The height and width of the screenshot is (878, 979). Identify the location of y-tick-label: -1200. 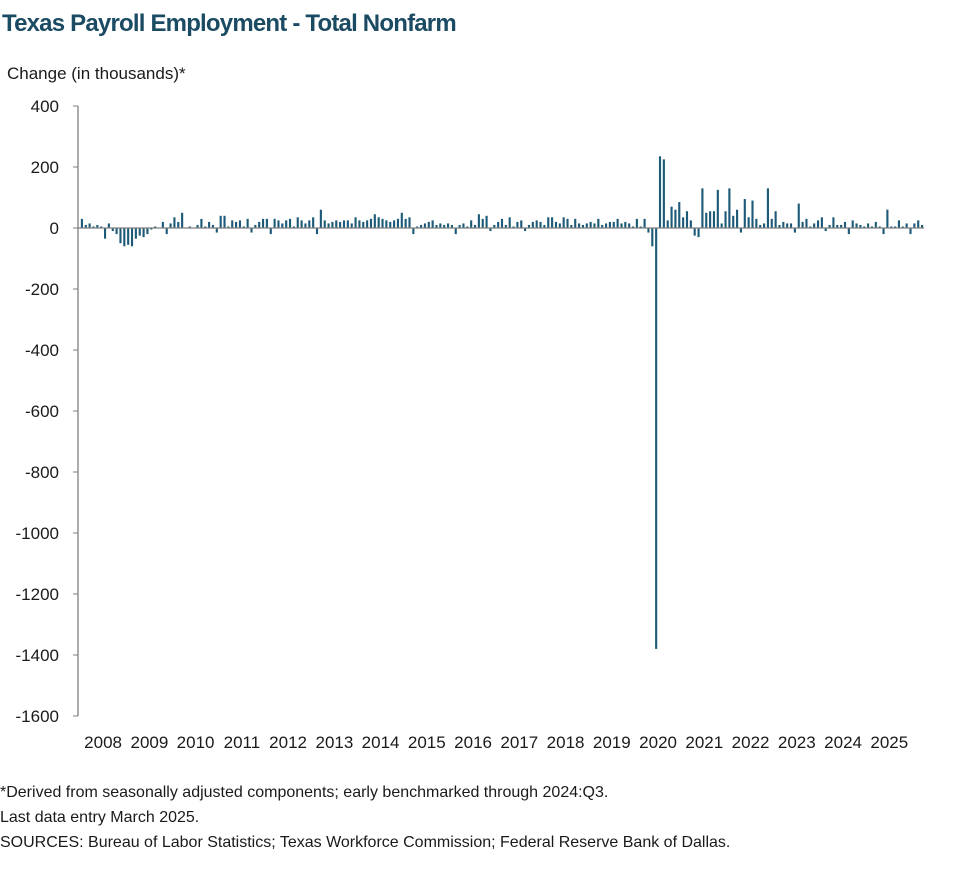
(37, 594).